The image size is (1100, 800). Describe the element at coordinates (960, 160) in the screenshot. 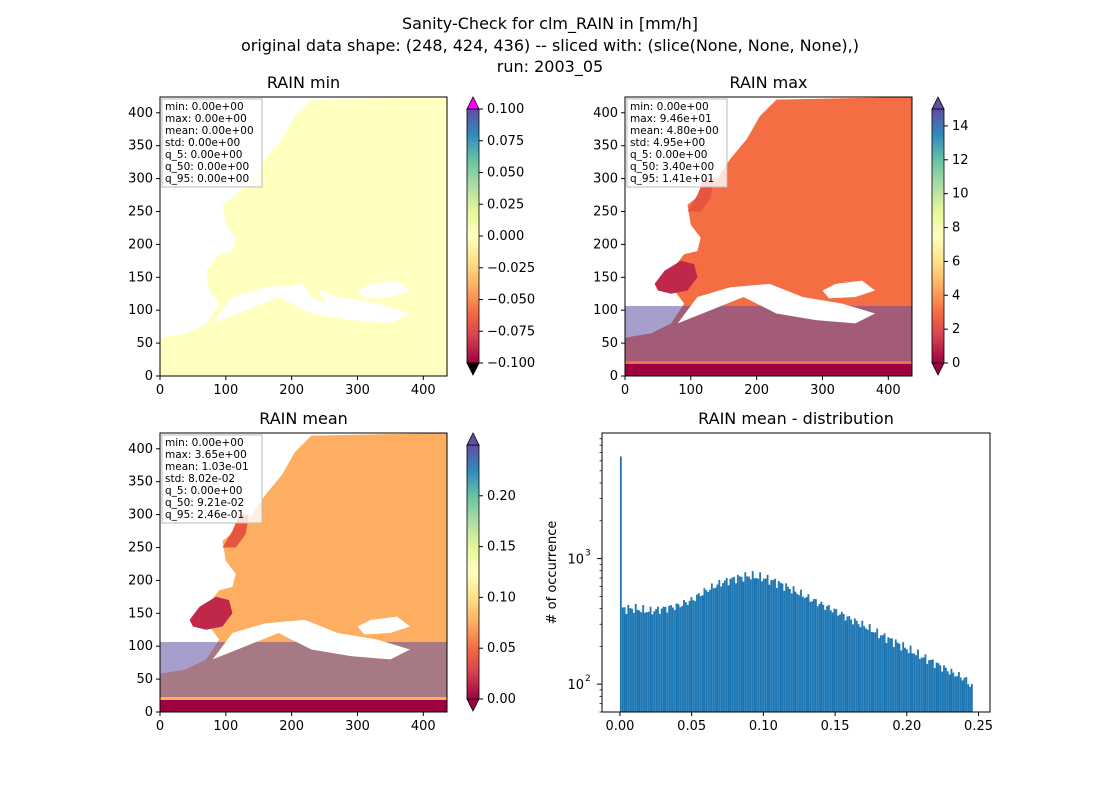

I see `colorbar-tick-label: 12` at that location.